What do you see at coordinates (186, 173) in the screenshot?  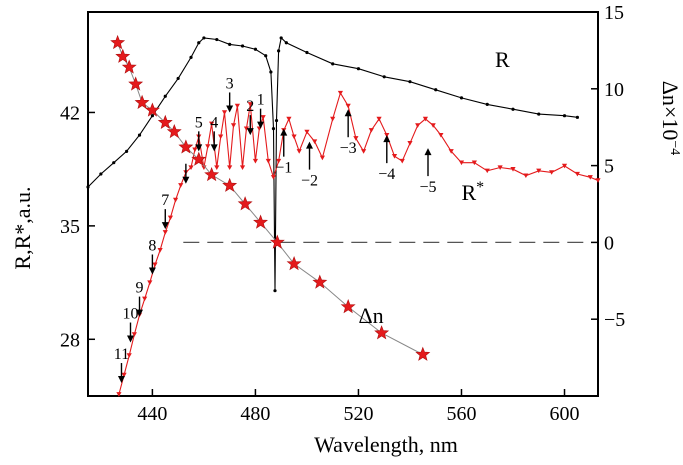 I see `peak-annotation` at bounding box center [186, 173].